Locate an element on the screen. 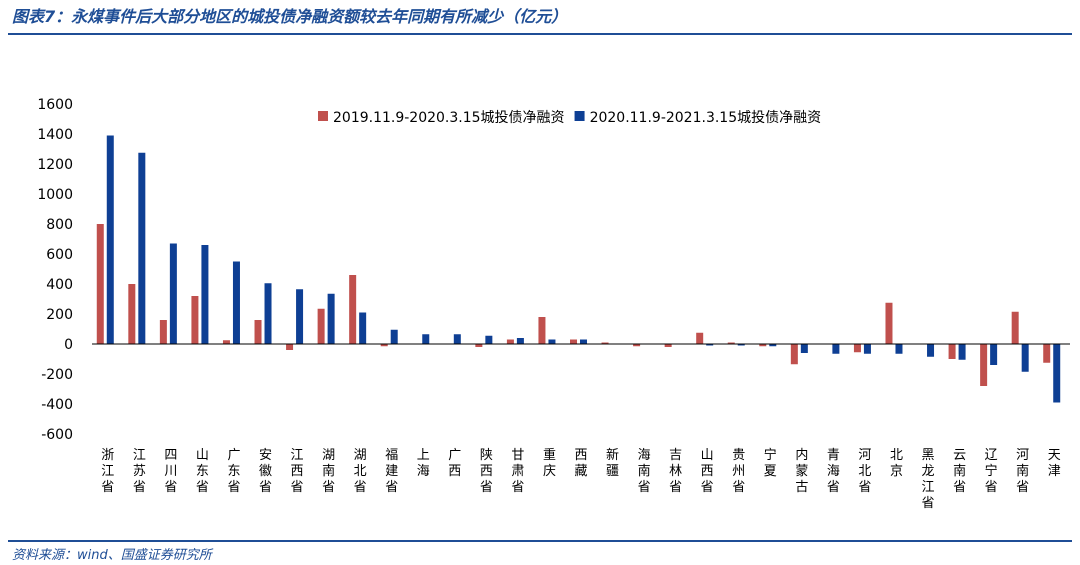 Image resolution: width=1080 pixels, height=565 pixels. x-tick-label: 河南省 is located at coordinates (1022, 471).